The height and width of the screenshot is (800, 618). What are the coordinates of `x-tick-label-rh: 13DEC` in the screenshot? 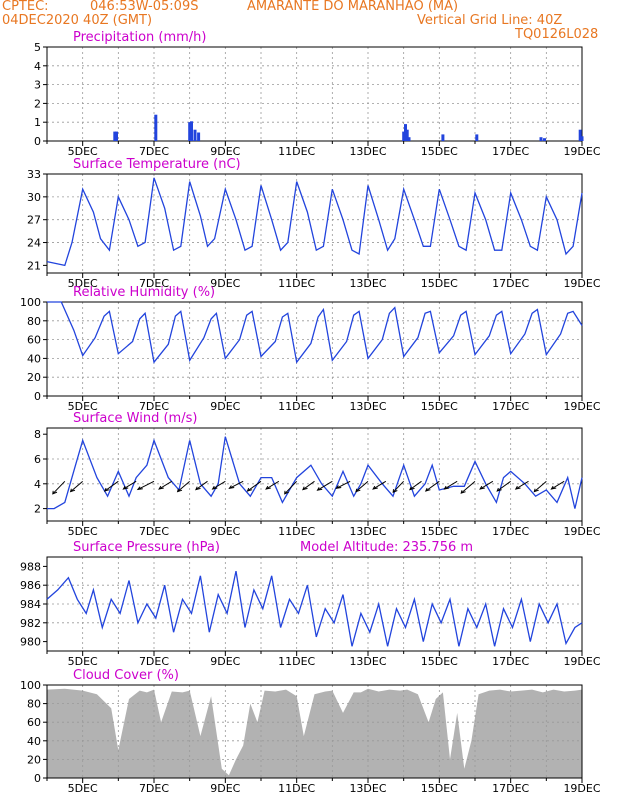 It's located at (367, 406).